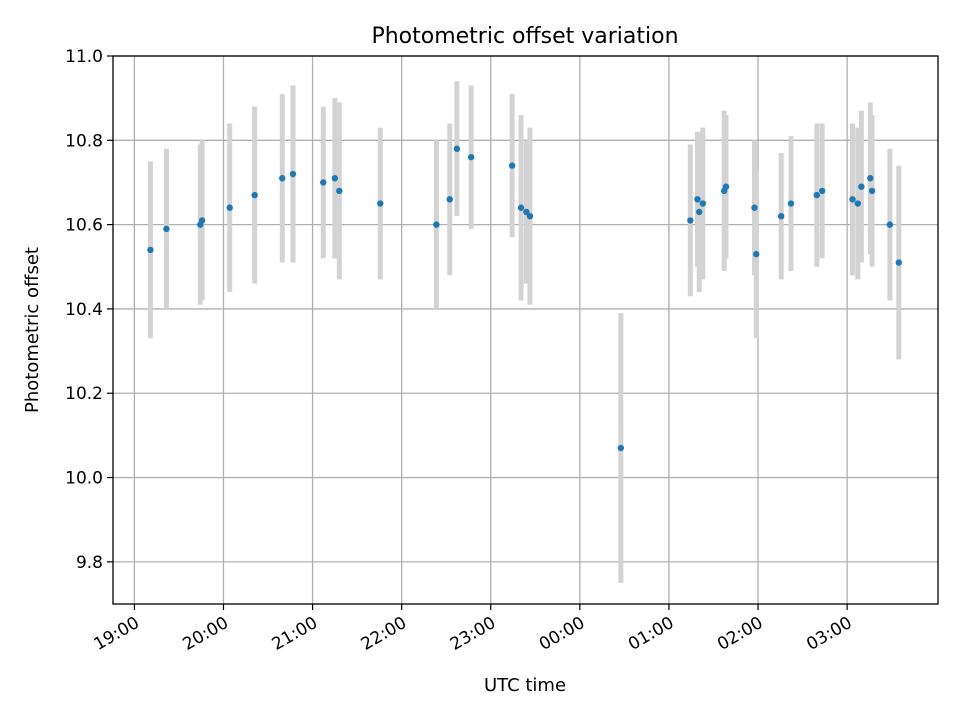  Describe the element at coordinates (84, 310) in the screenshot. I see `y-tick-label: 10.4` at that location.